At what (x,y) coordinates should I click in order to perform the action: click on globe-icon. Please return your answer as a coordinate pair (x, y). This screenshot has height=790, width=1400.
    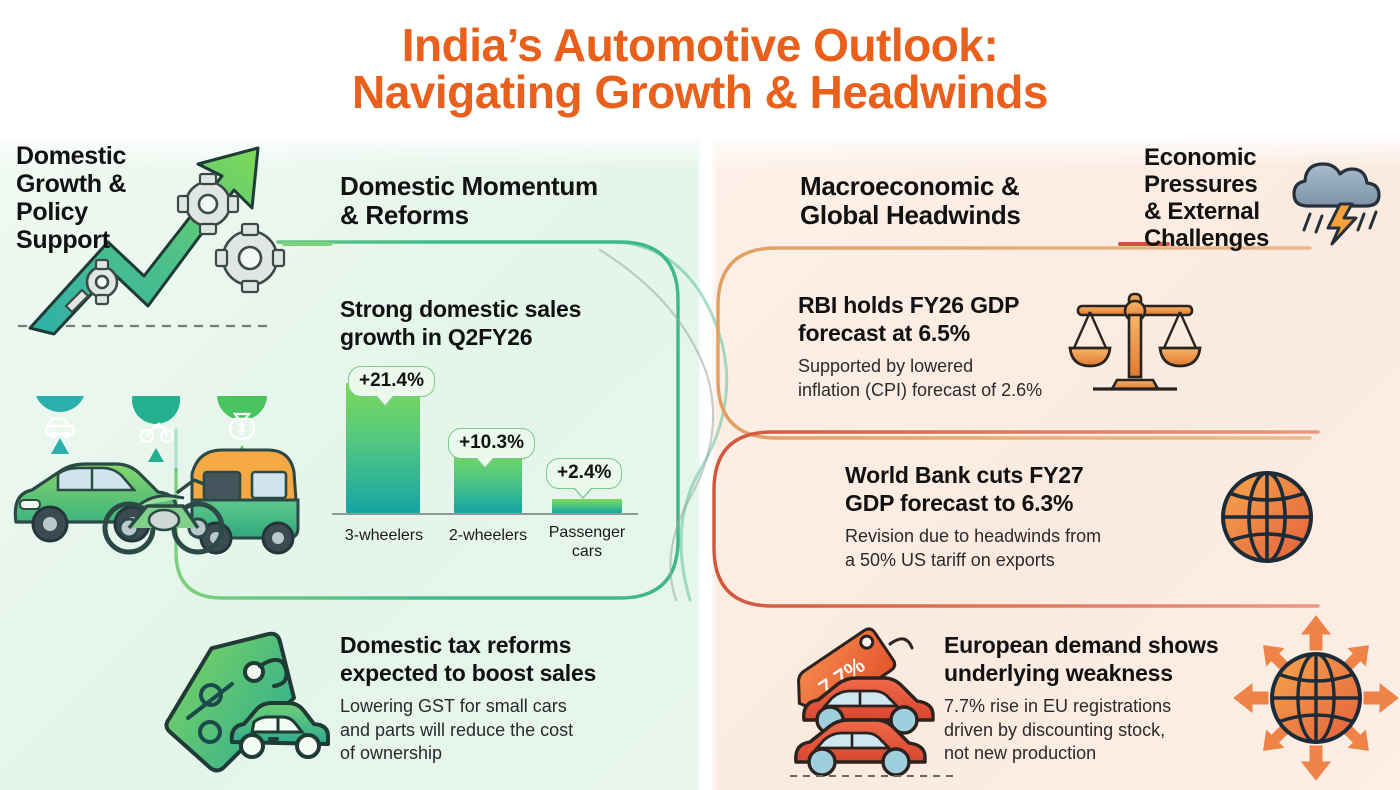
    Looking at the image, I should click on (1267, 517).